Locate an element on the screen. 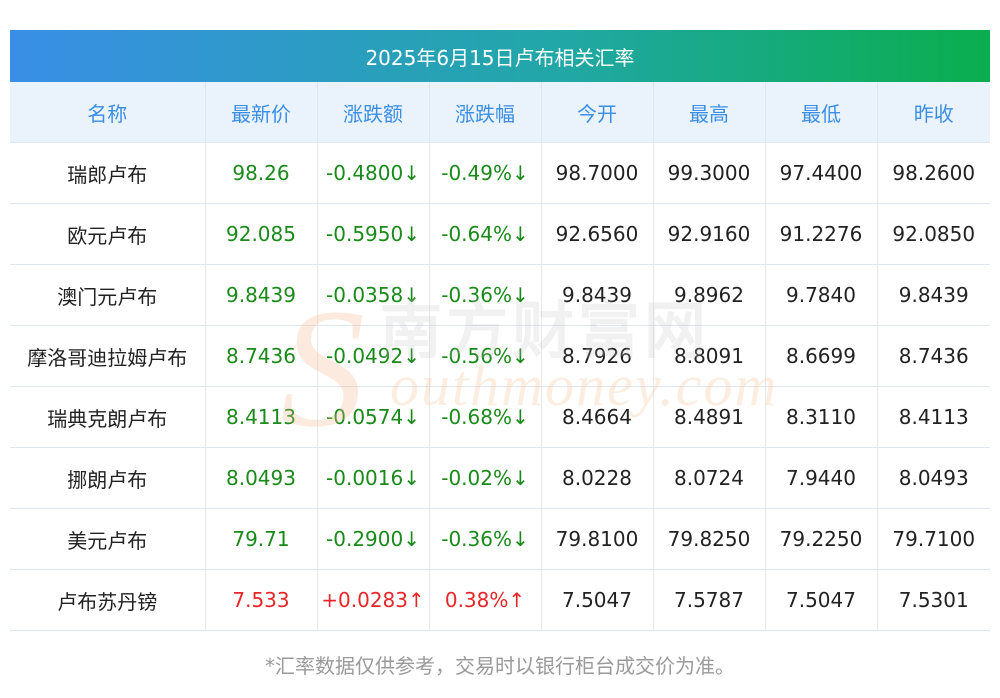 The width and height of the screenshot is (1000, 698). cell-name: 挪朗卢布 is located at coordinates (107, 478).